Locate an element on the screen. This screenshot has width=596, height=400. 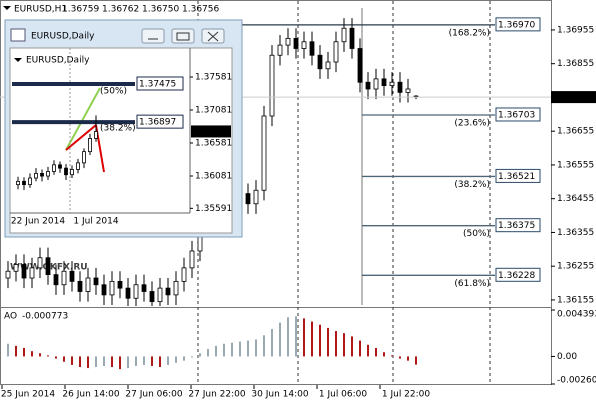
level-ratio: (50%) is located at coordinates (113, 92).